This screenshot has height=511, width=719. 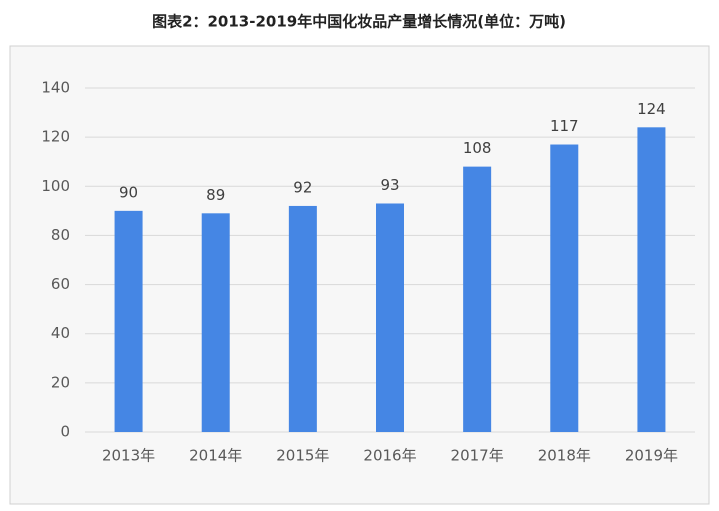 I want to click on data-label: 108, so click(x=477, y=148).